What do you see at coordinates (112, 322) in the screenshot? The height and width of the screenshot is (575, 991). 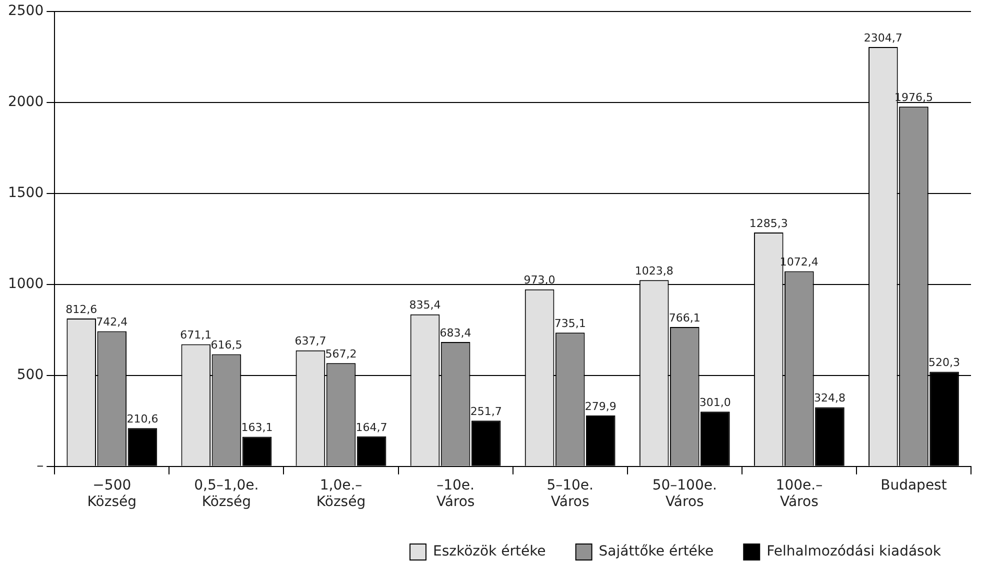 I see `data-label: 742,4` at bounding box center [112, 322].